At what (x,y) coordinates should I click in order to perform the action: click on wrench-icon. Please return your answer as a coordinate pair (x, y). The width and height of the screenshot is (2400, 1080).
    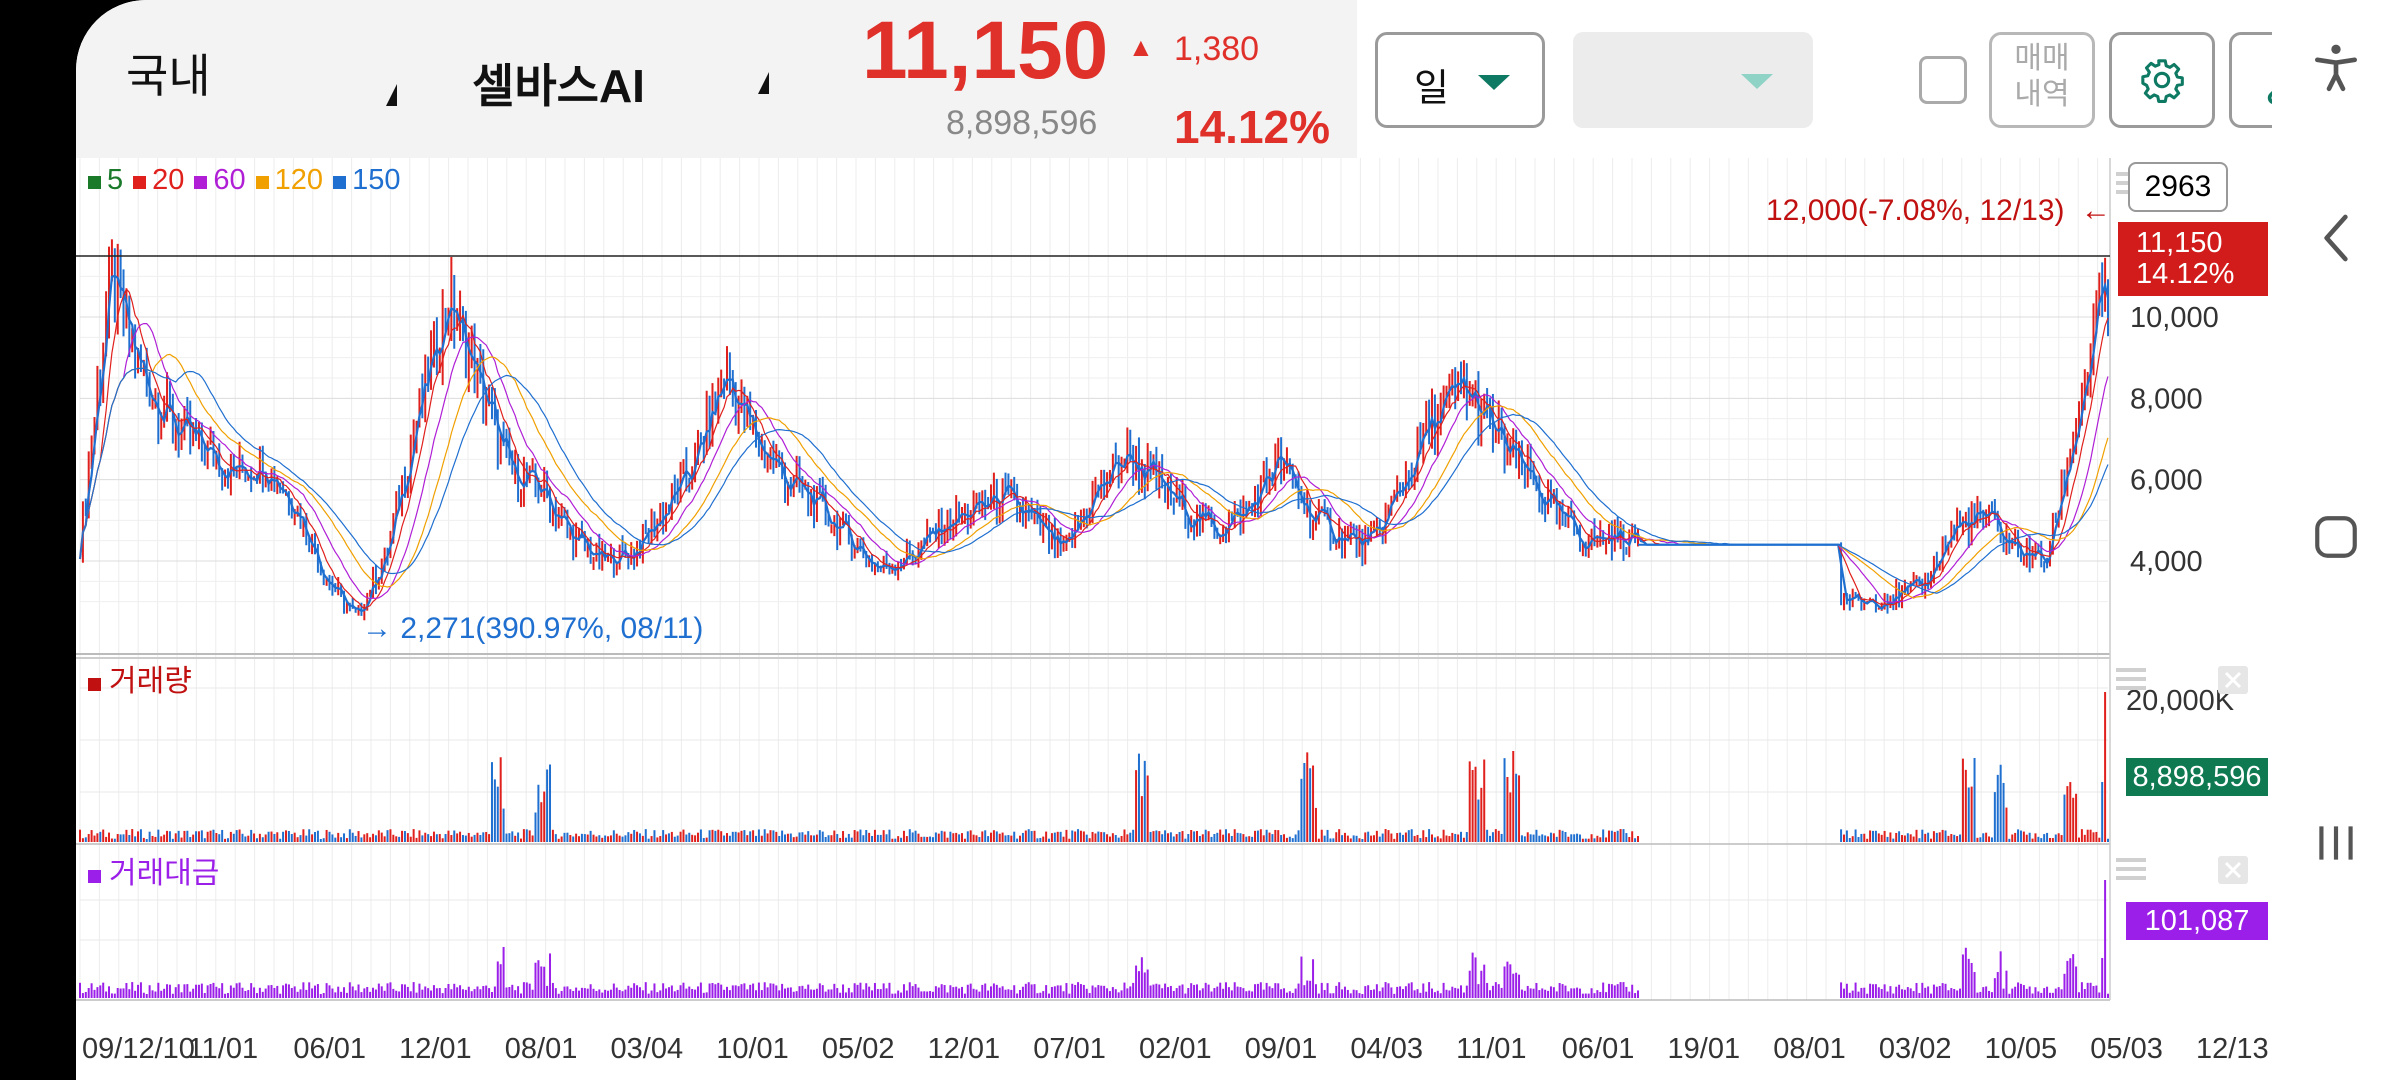
    Looking at the image, I should click on (2269, 97).